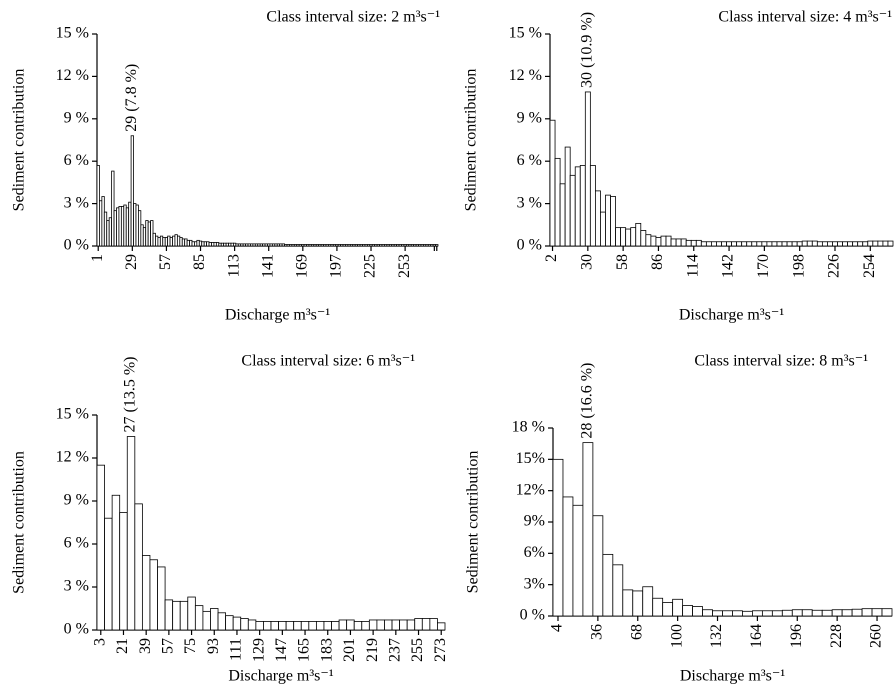 Image resolution: width=894 pixels, height=689 pixels. What do you see at coordinates (372, 650) in the screenshot?
I see `x-tick-label: 219` at bounding box center [372, 650].